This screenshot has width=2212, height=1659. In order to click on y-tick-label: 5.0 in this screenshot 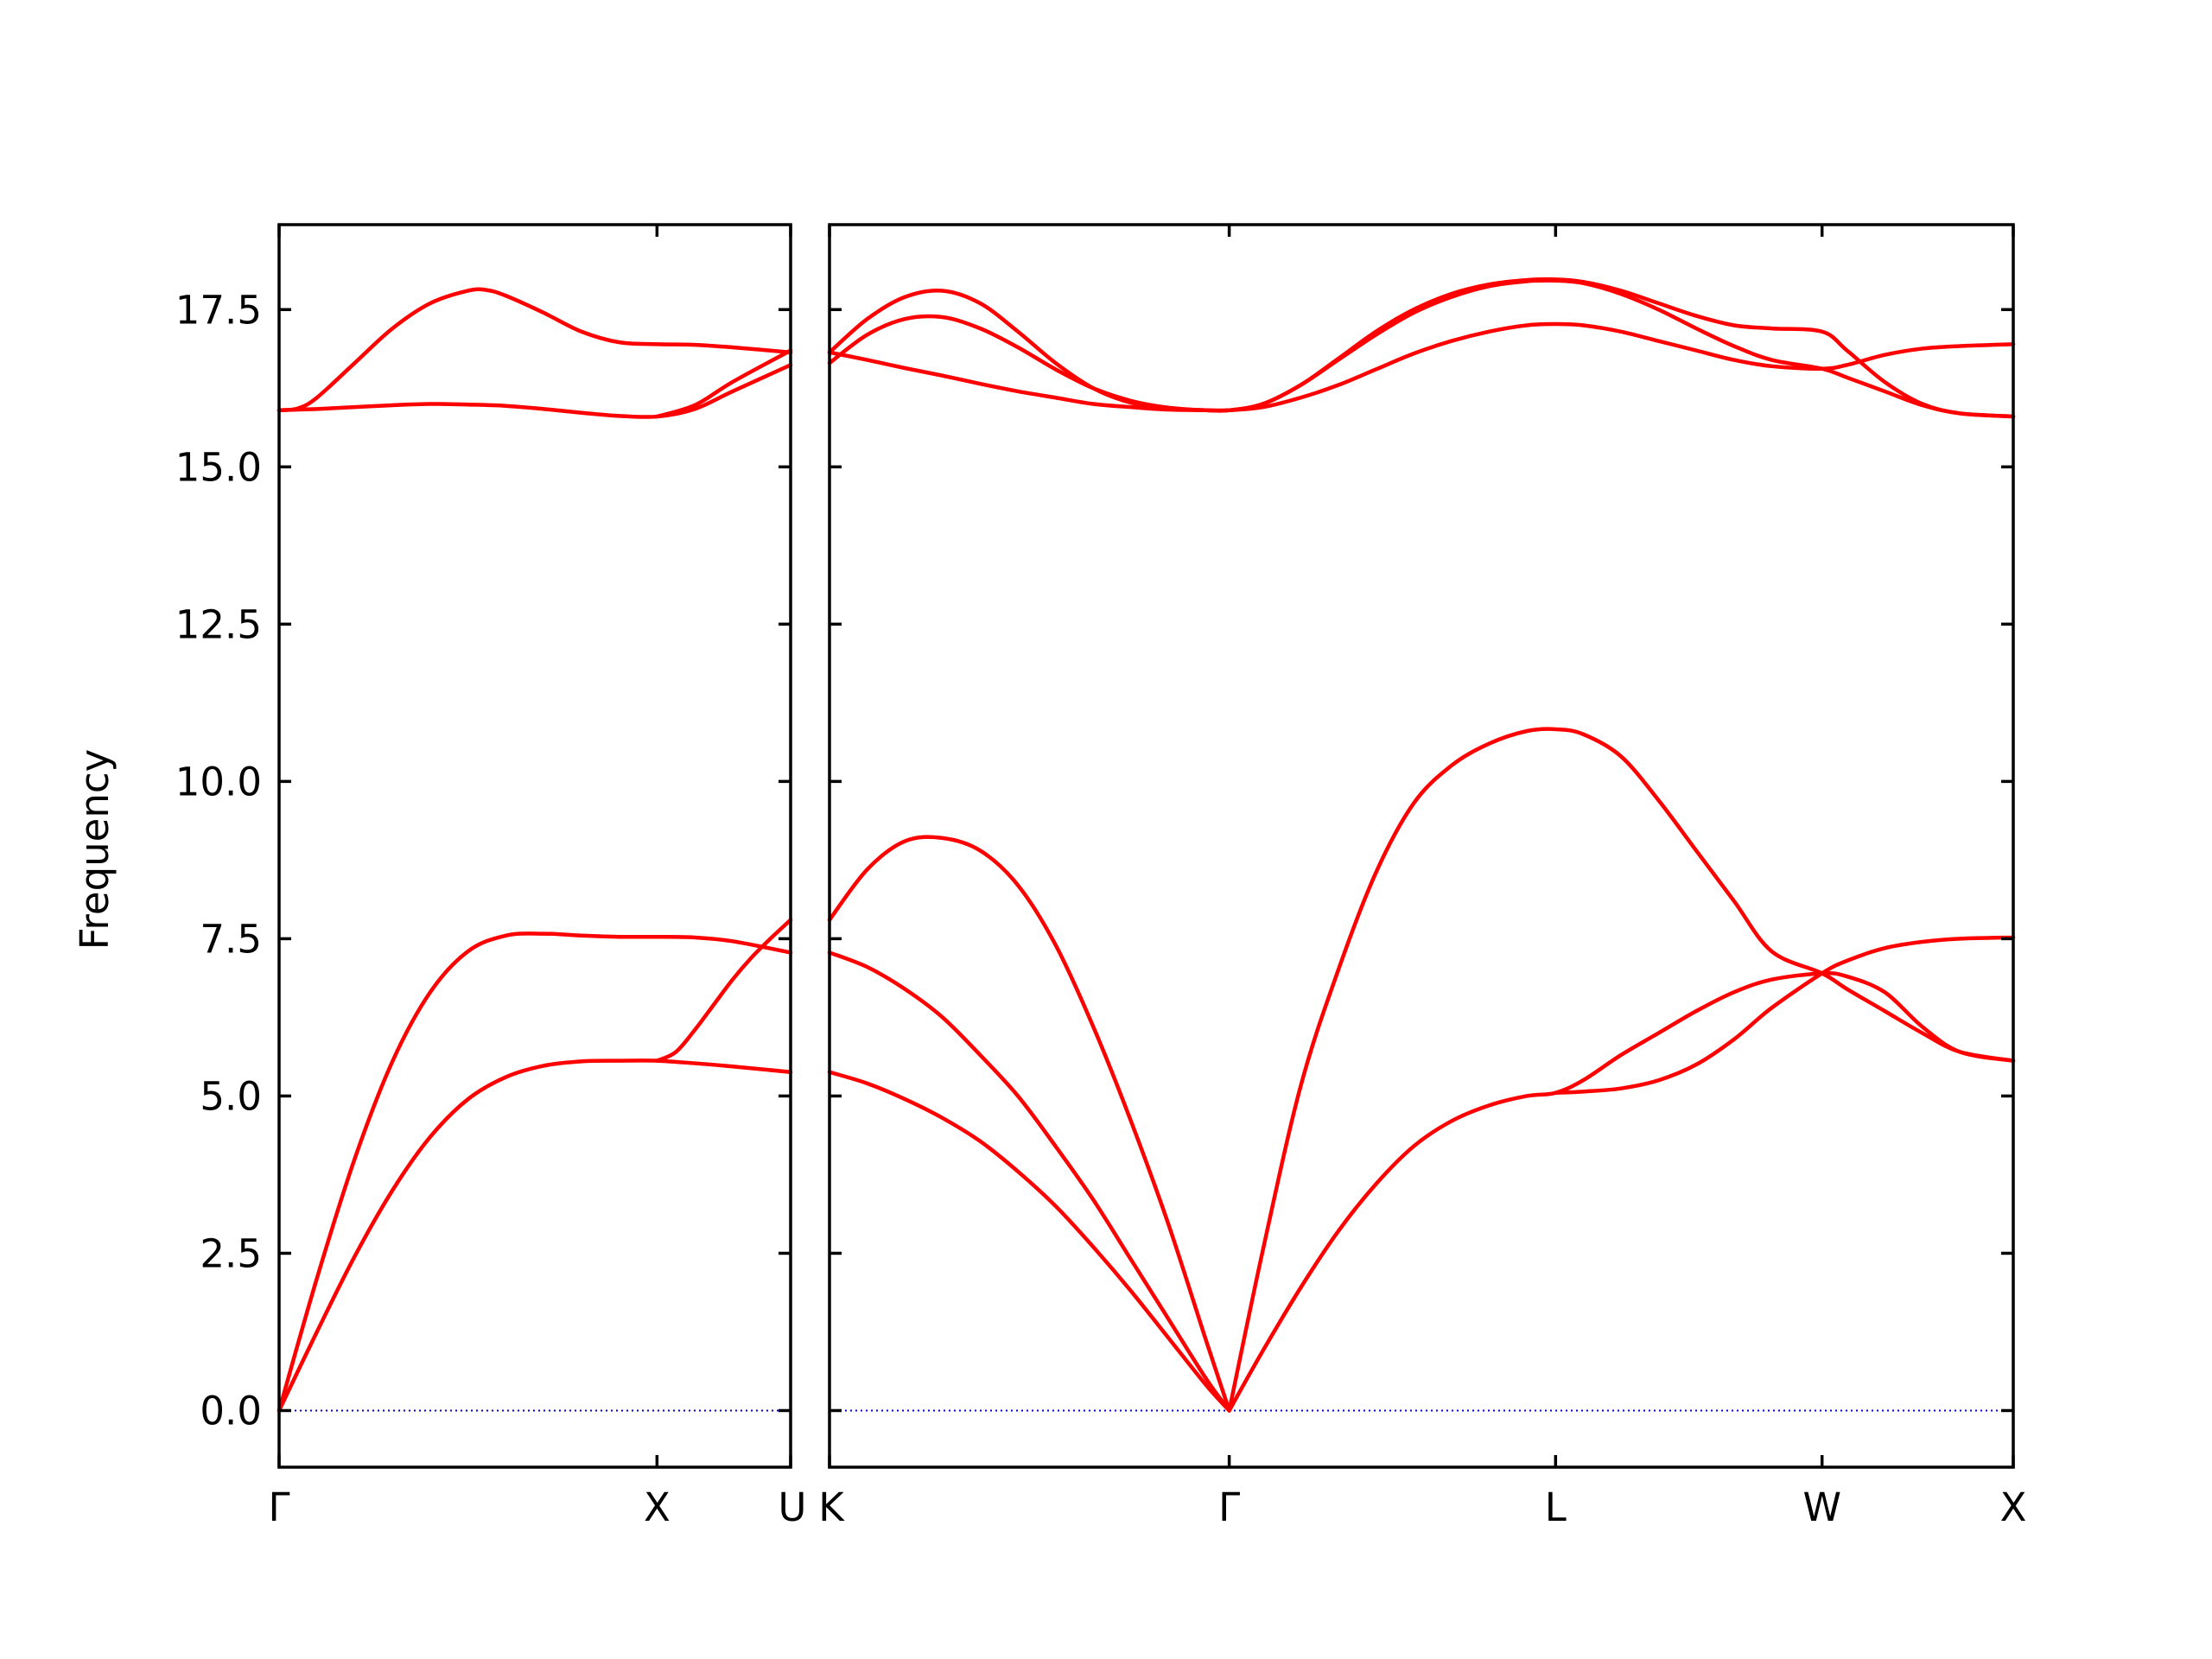, I will do `click(231, 1096)`.